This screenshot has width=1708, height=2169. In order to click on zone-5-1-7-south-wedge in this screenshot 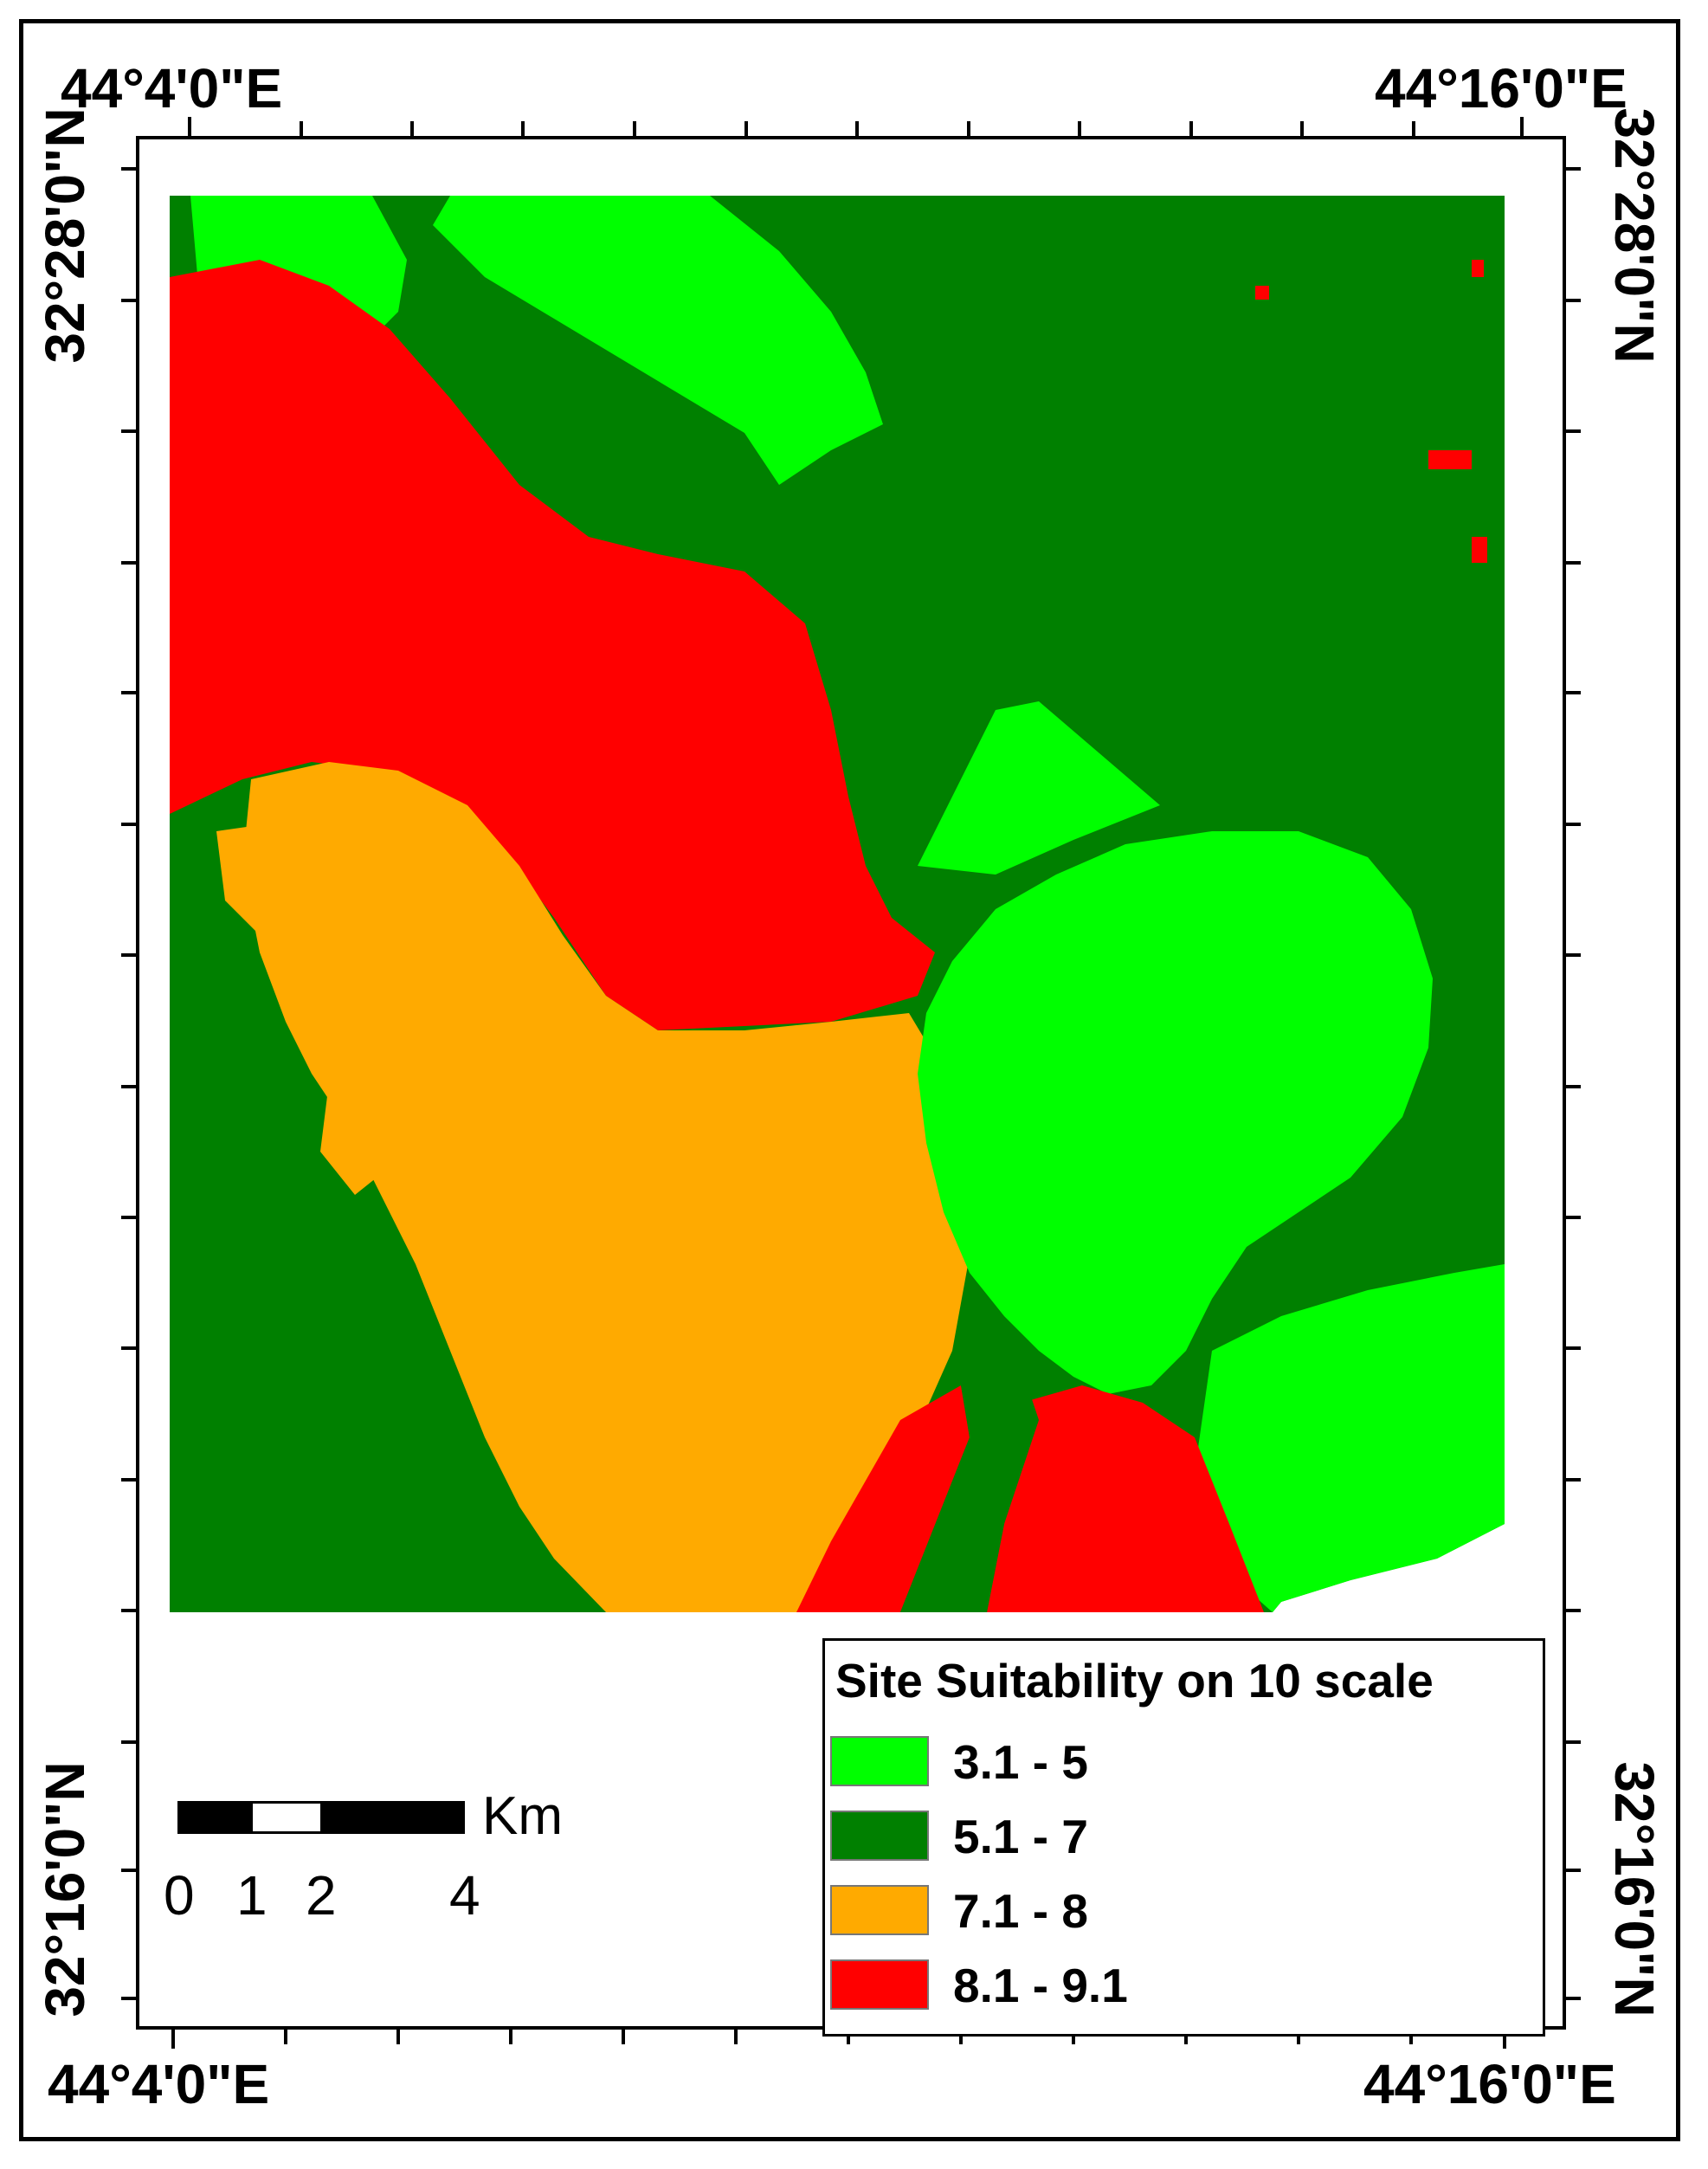, I will do `click(969, 1490)`.